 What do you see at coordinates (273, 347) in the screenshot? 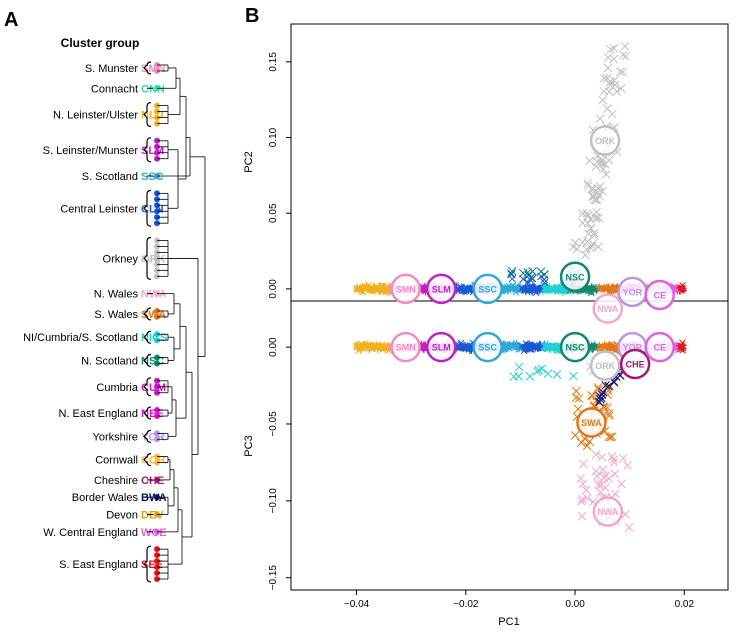
I see `y-tick-label: 0.00` at bounding box center [273, 347].